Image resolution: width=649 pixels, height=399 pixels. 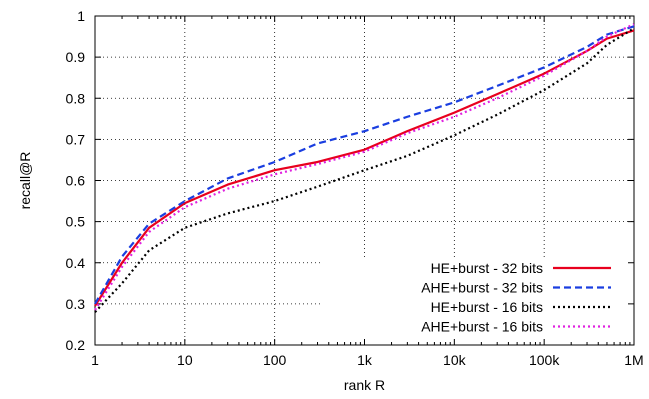 What do you see at coordinates (25, 181) in the screenshot?
I see `y-axis-title: recall@R` at bounding box center [25, 181].